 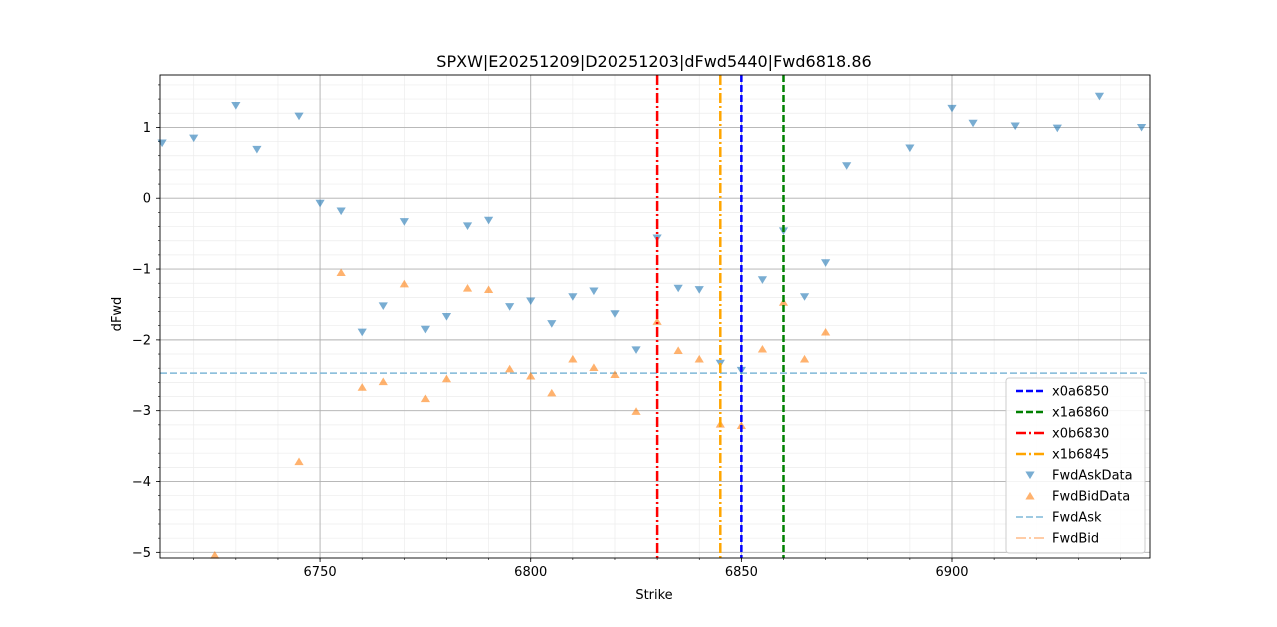 What do you see at coordinates (147, 199) in the screenshot?
I see `y-tick-label: 0` at bounding box center [147, 199].